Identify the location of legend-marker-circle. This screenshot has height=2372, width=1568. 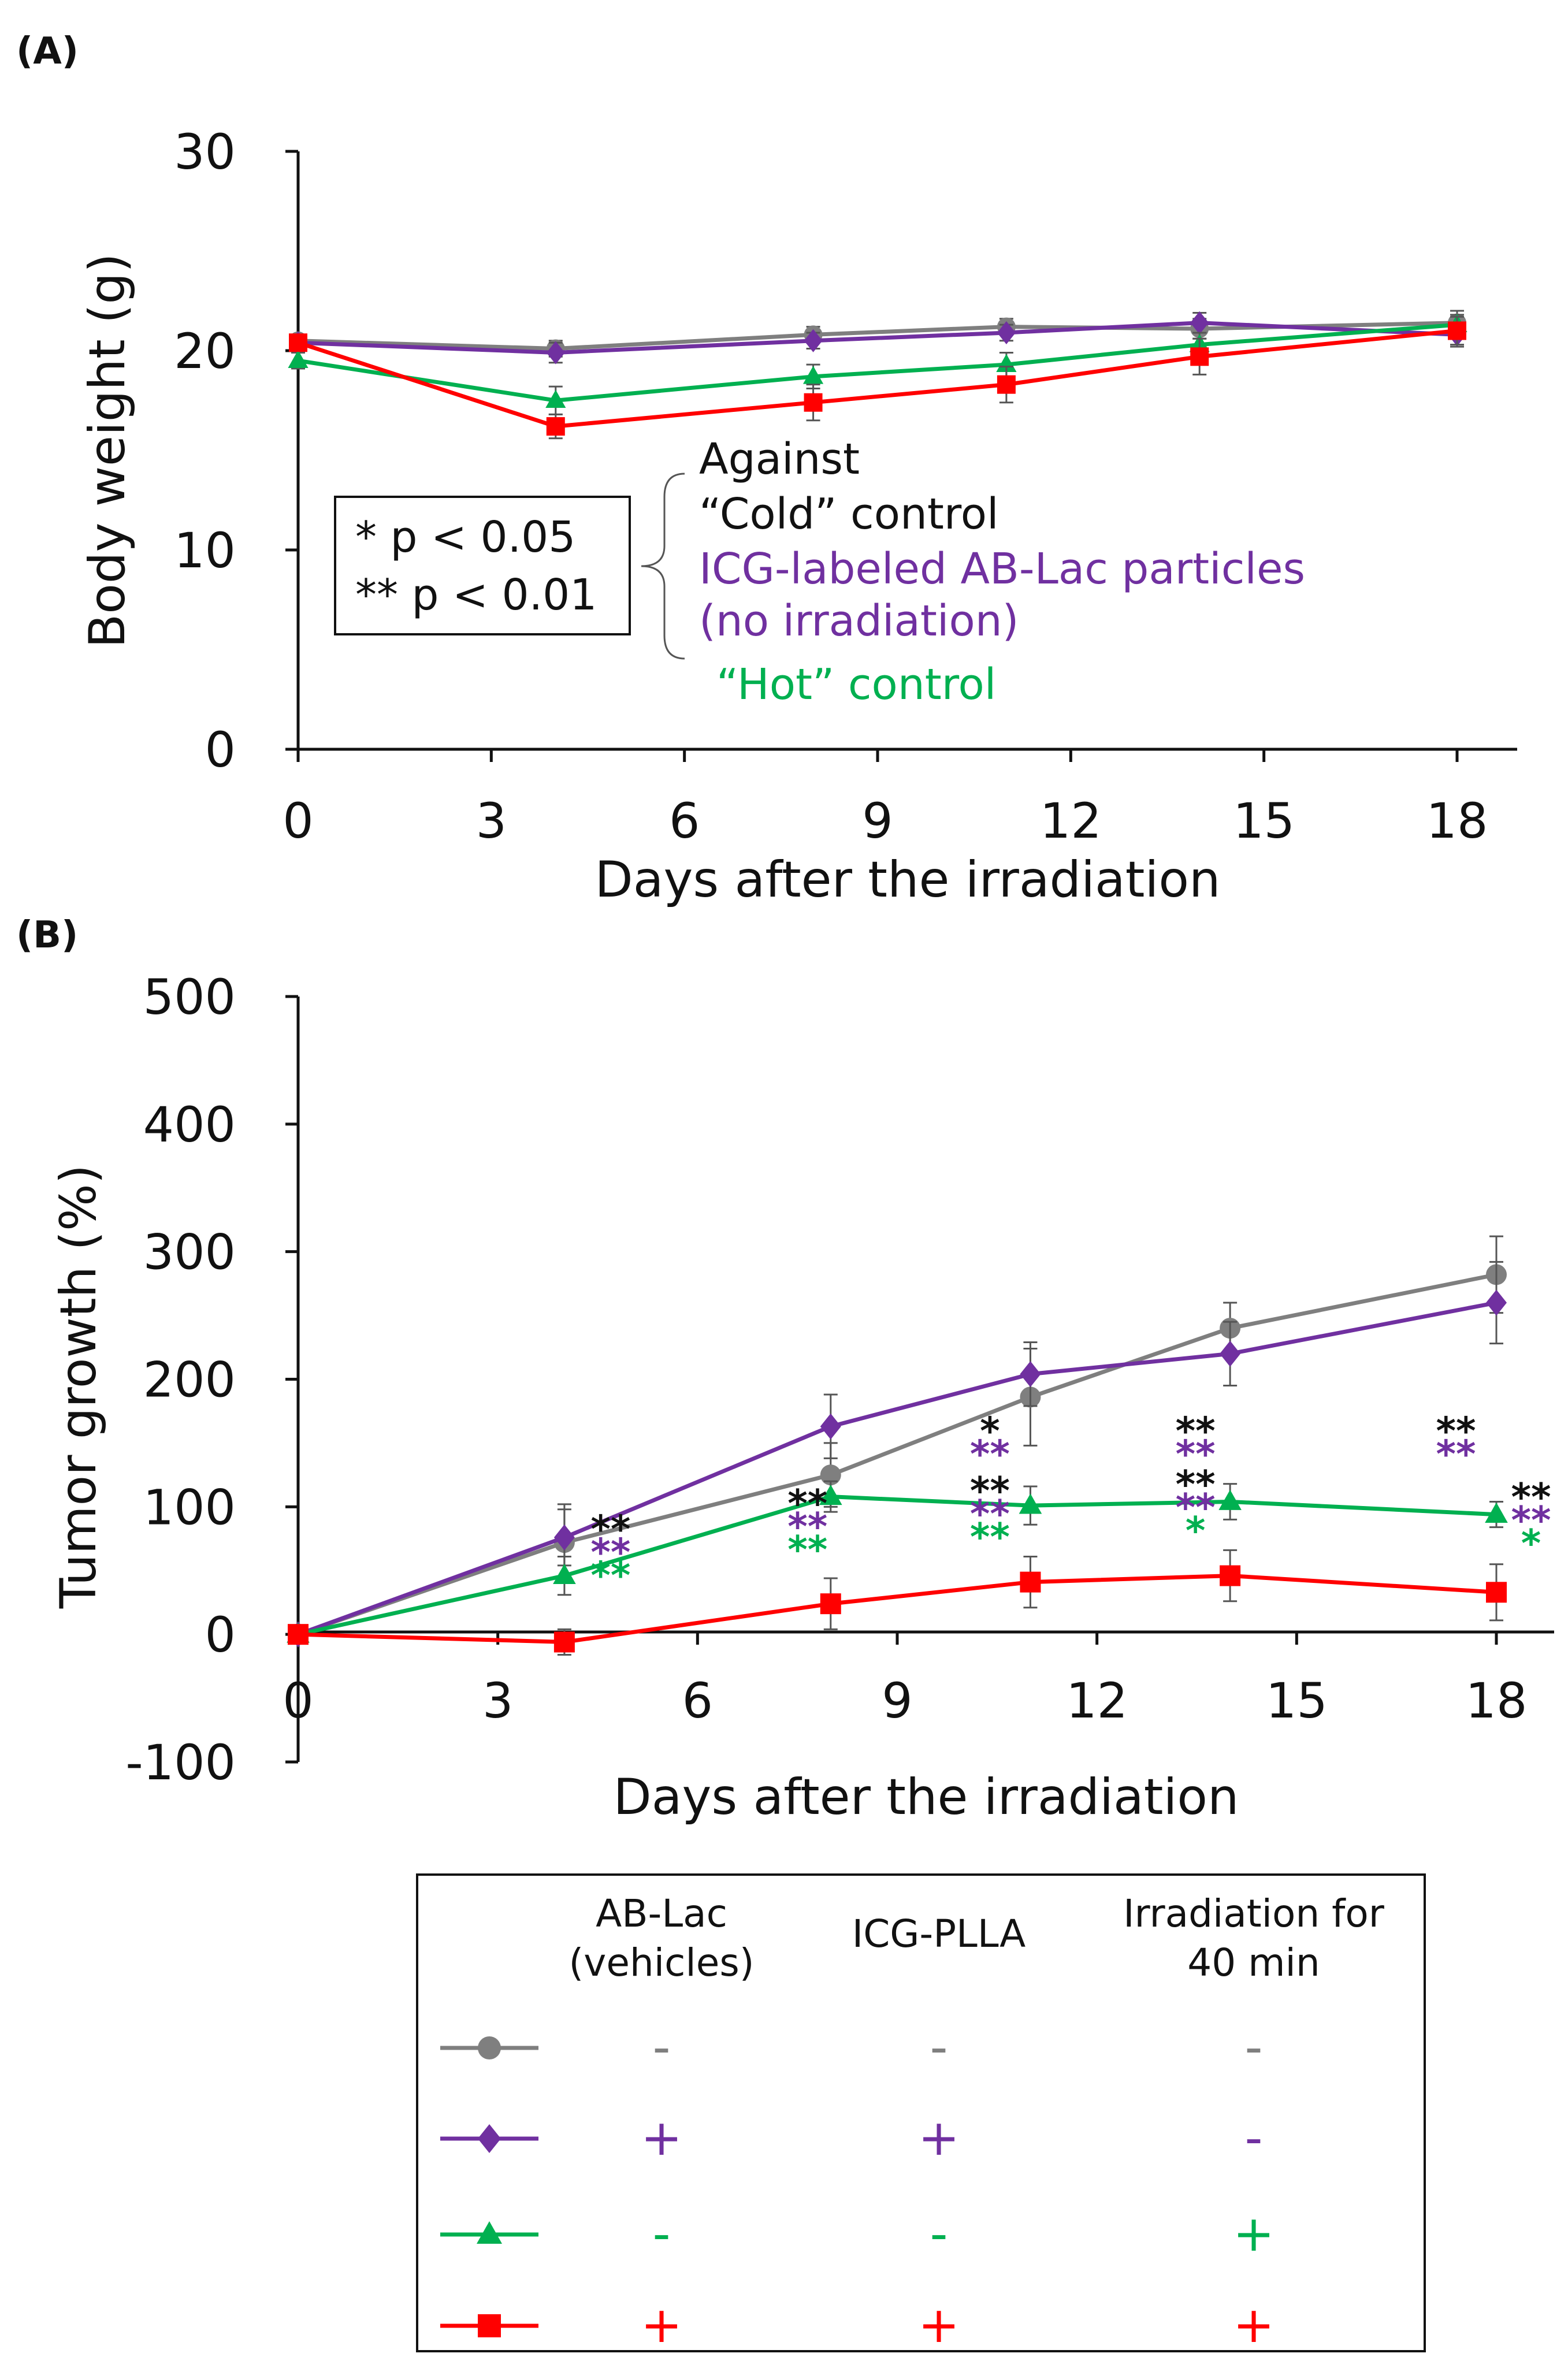
(489, 2047).